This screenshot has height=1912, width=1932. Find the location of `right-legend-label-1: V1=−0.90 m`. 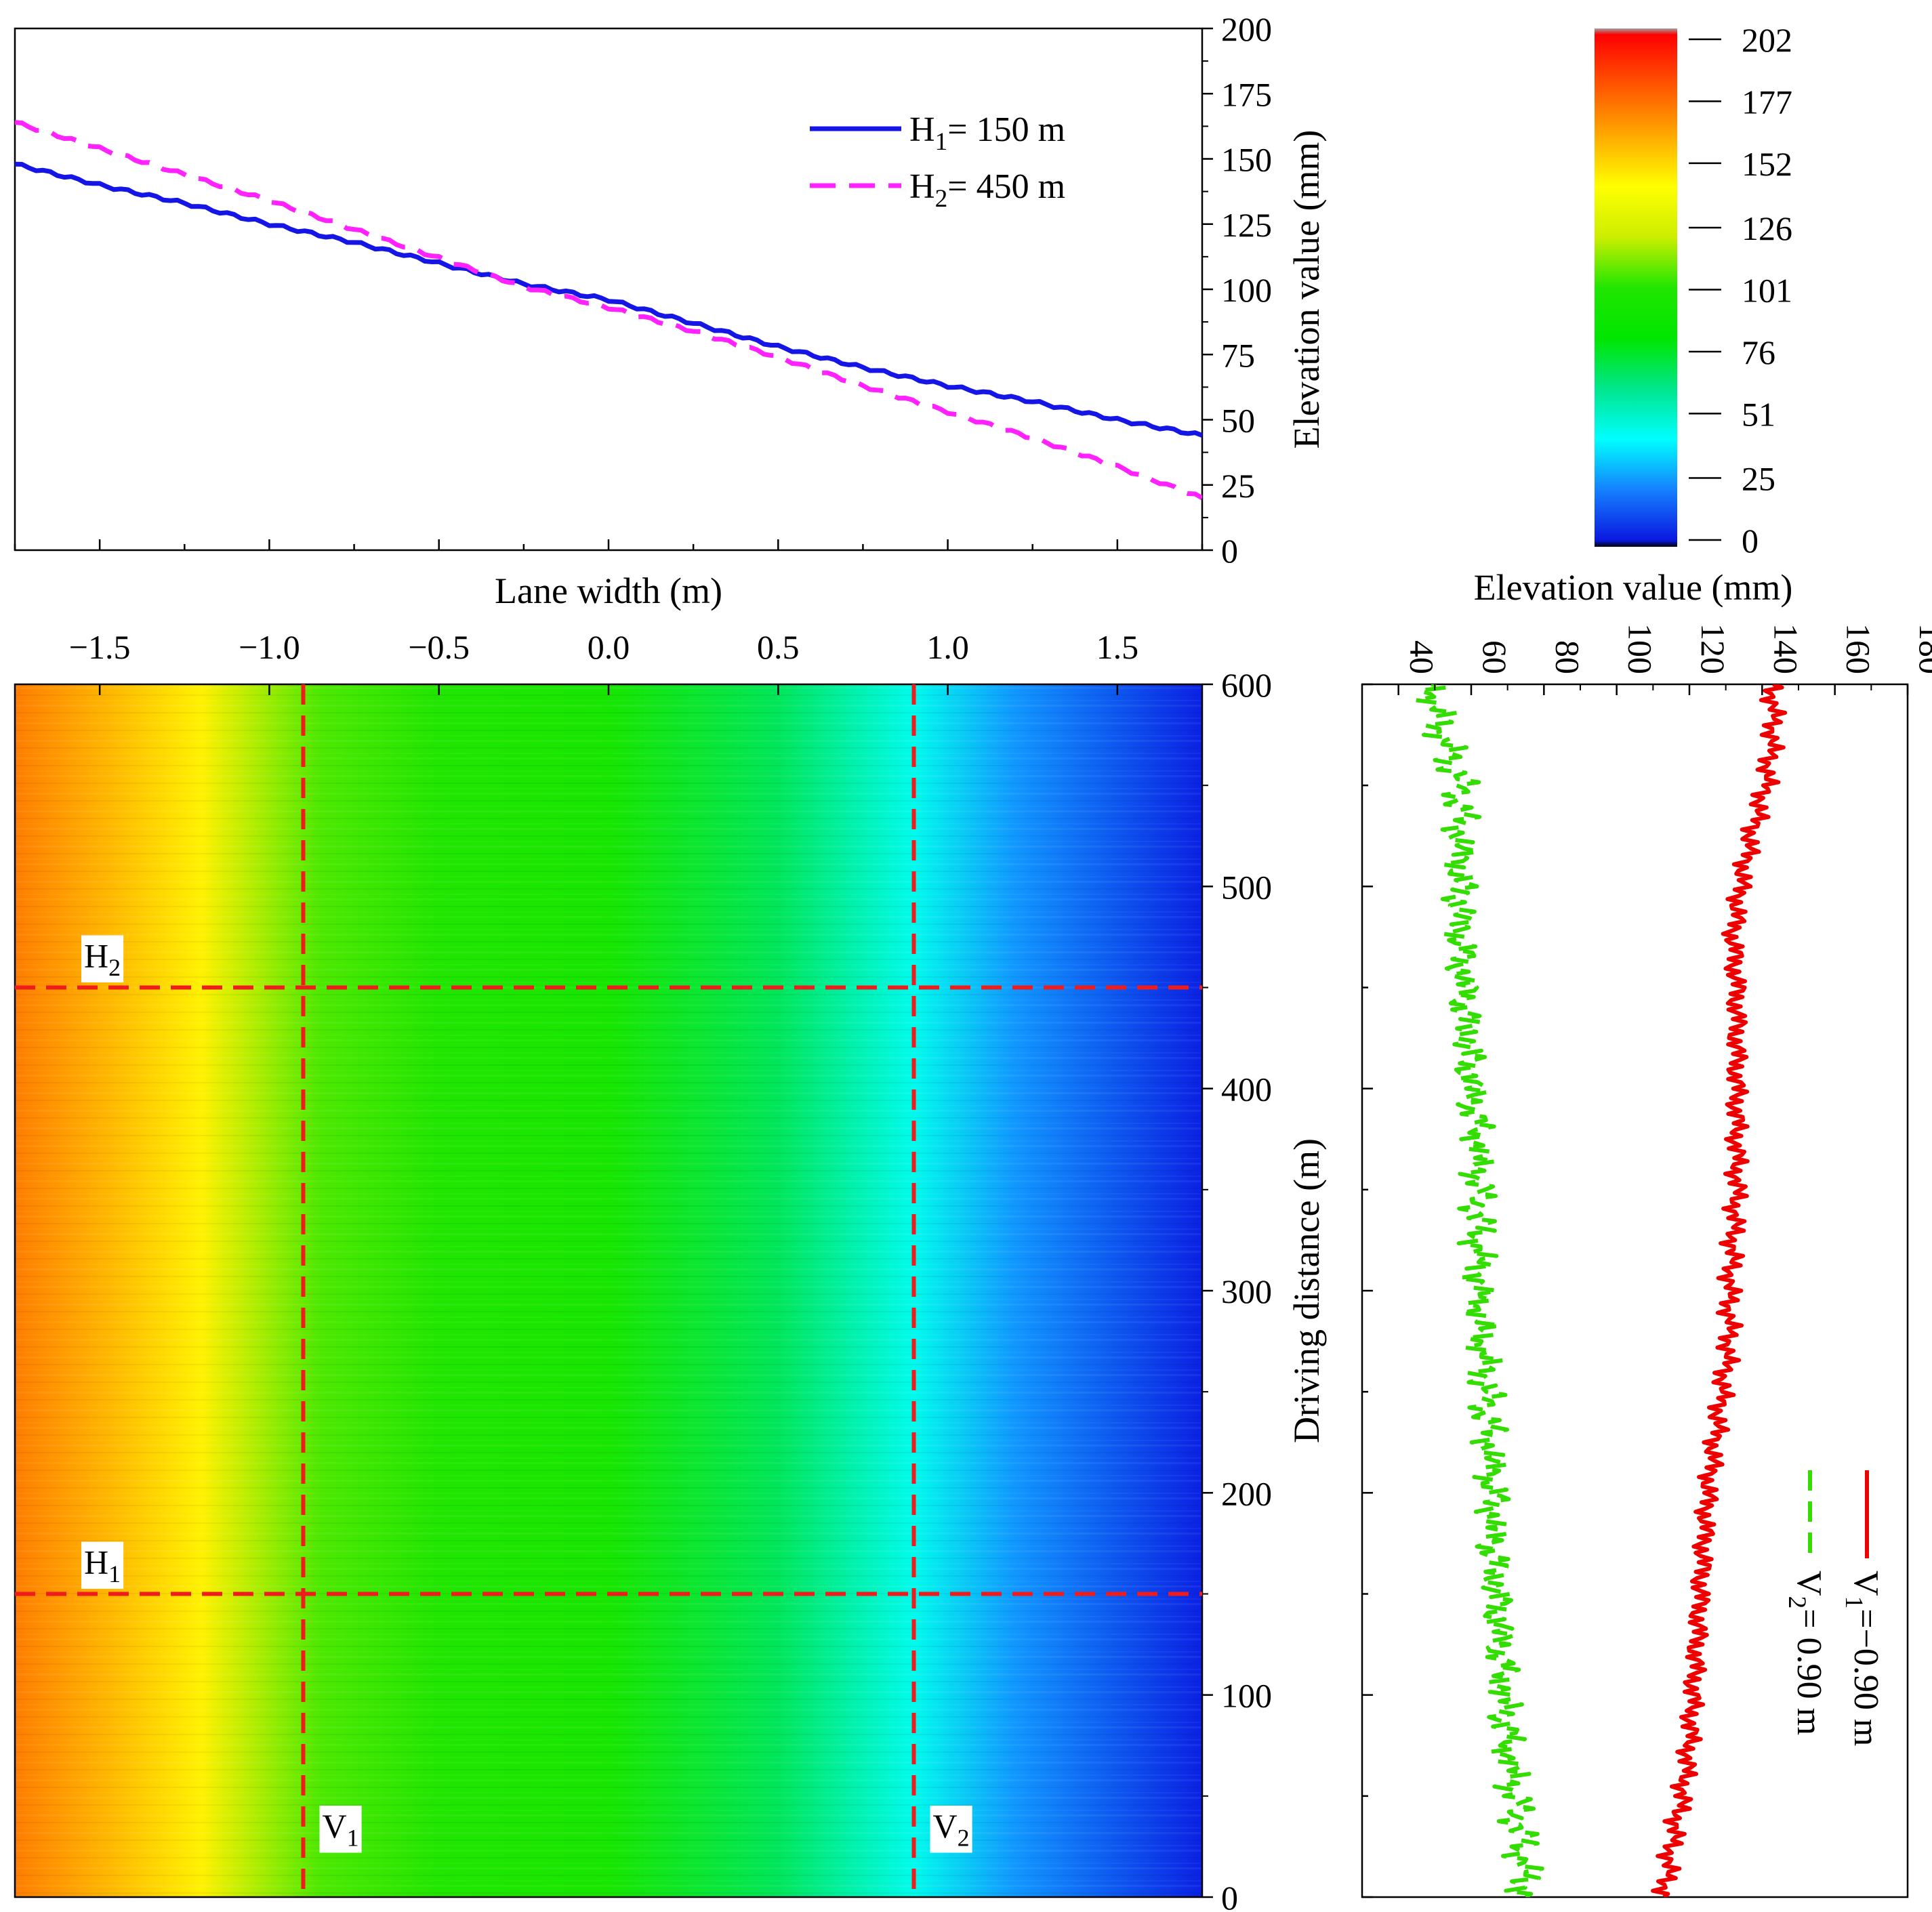

right-legend-label-1: V1=−0.90 m is located at coordinates (1863, 1658).